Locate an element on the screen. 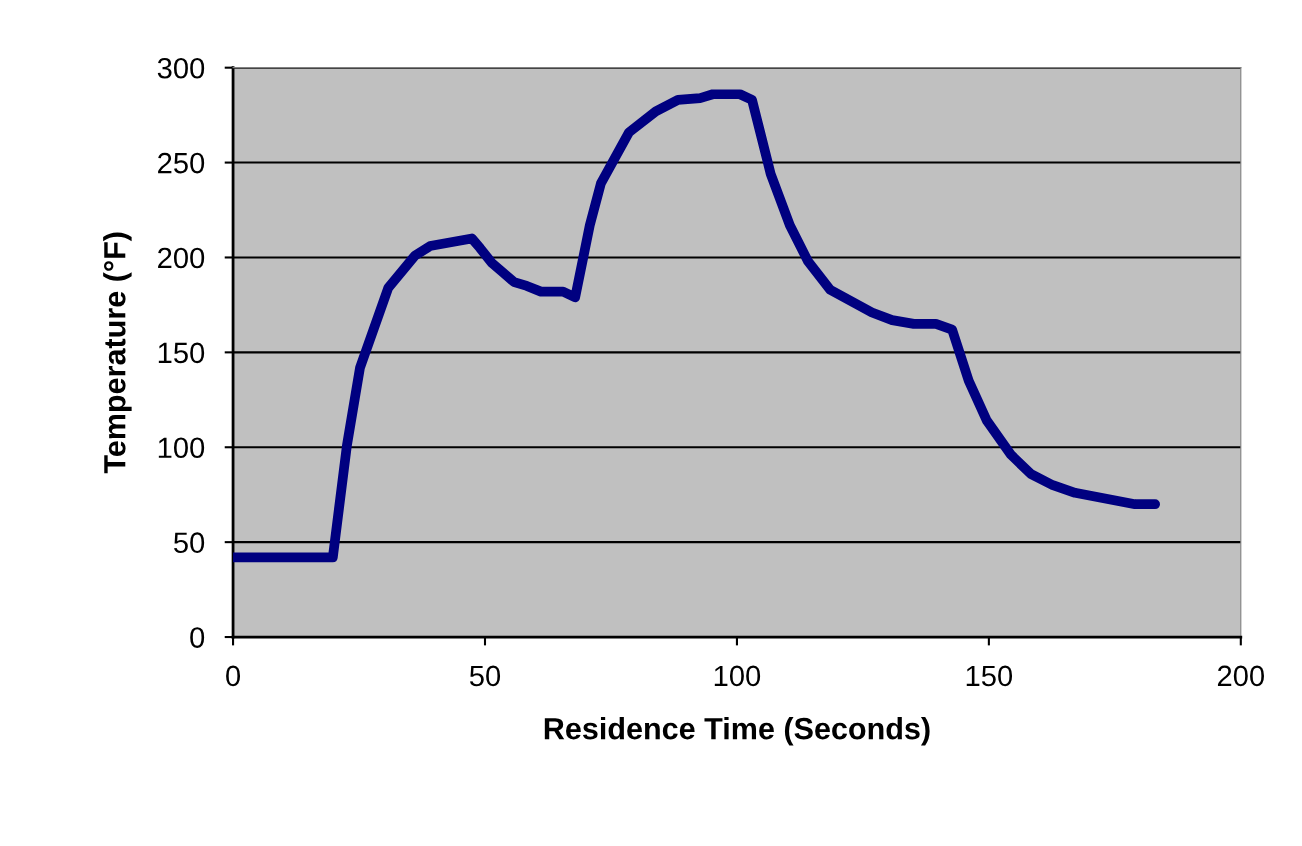  x-tick-label: 0 is located at coordinates (233, 676).